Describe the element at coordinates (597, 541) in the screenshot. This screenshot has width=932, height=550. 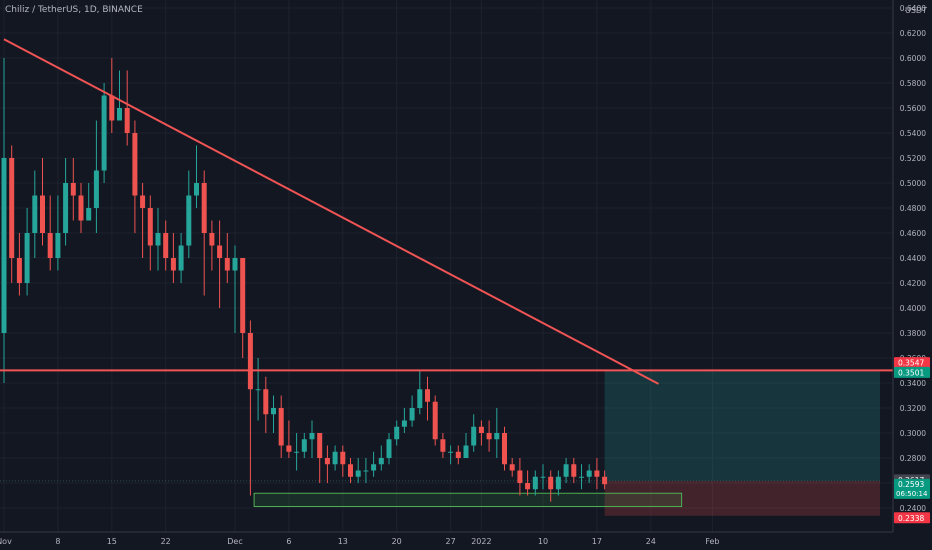
I see `x-tick-label: 17` at that location.